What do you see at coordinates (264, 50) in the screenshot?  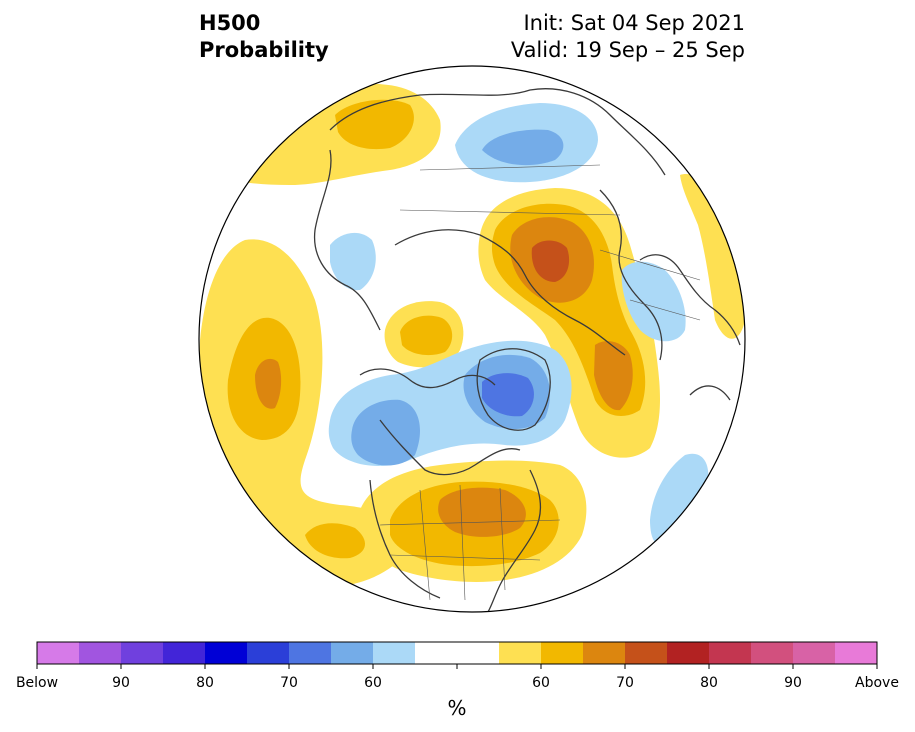 I see `title-metric: Probability` at bounding box center [264, 50].